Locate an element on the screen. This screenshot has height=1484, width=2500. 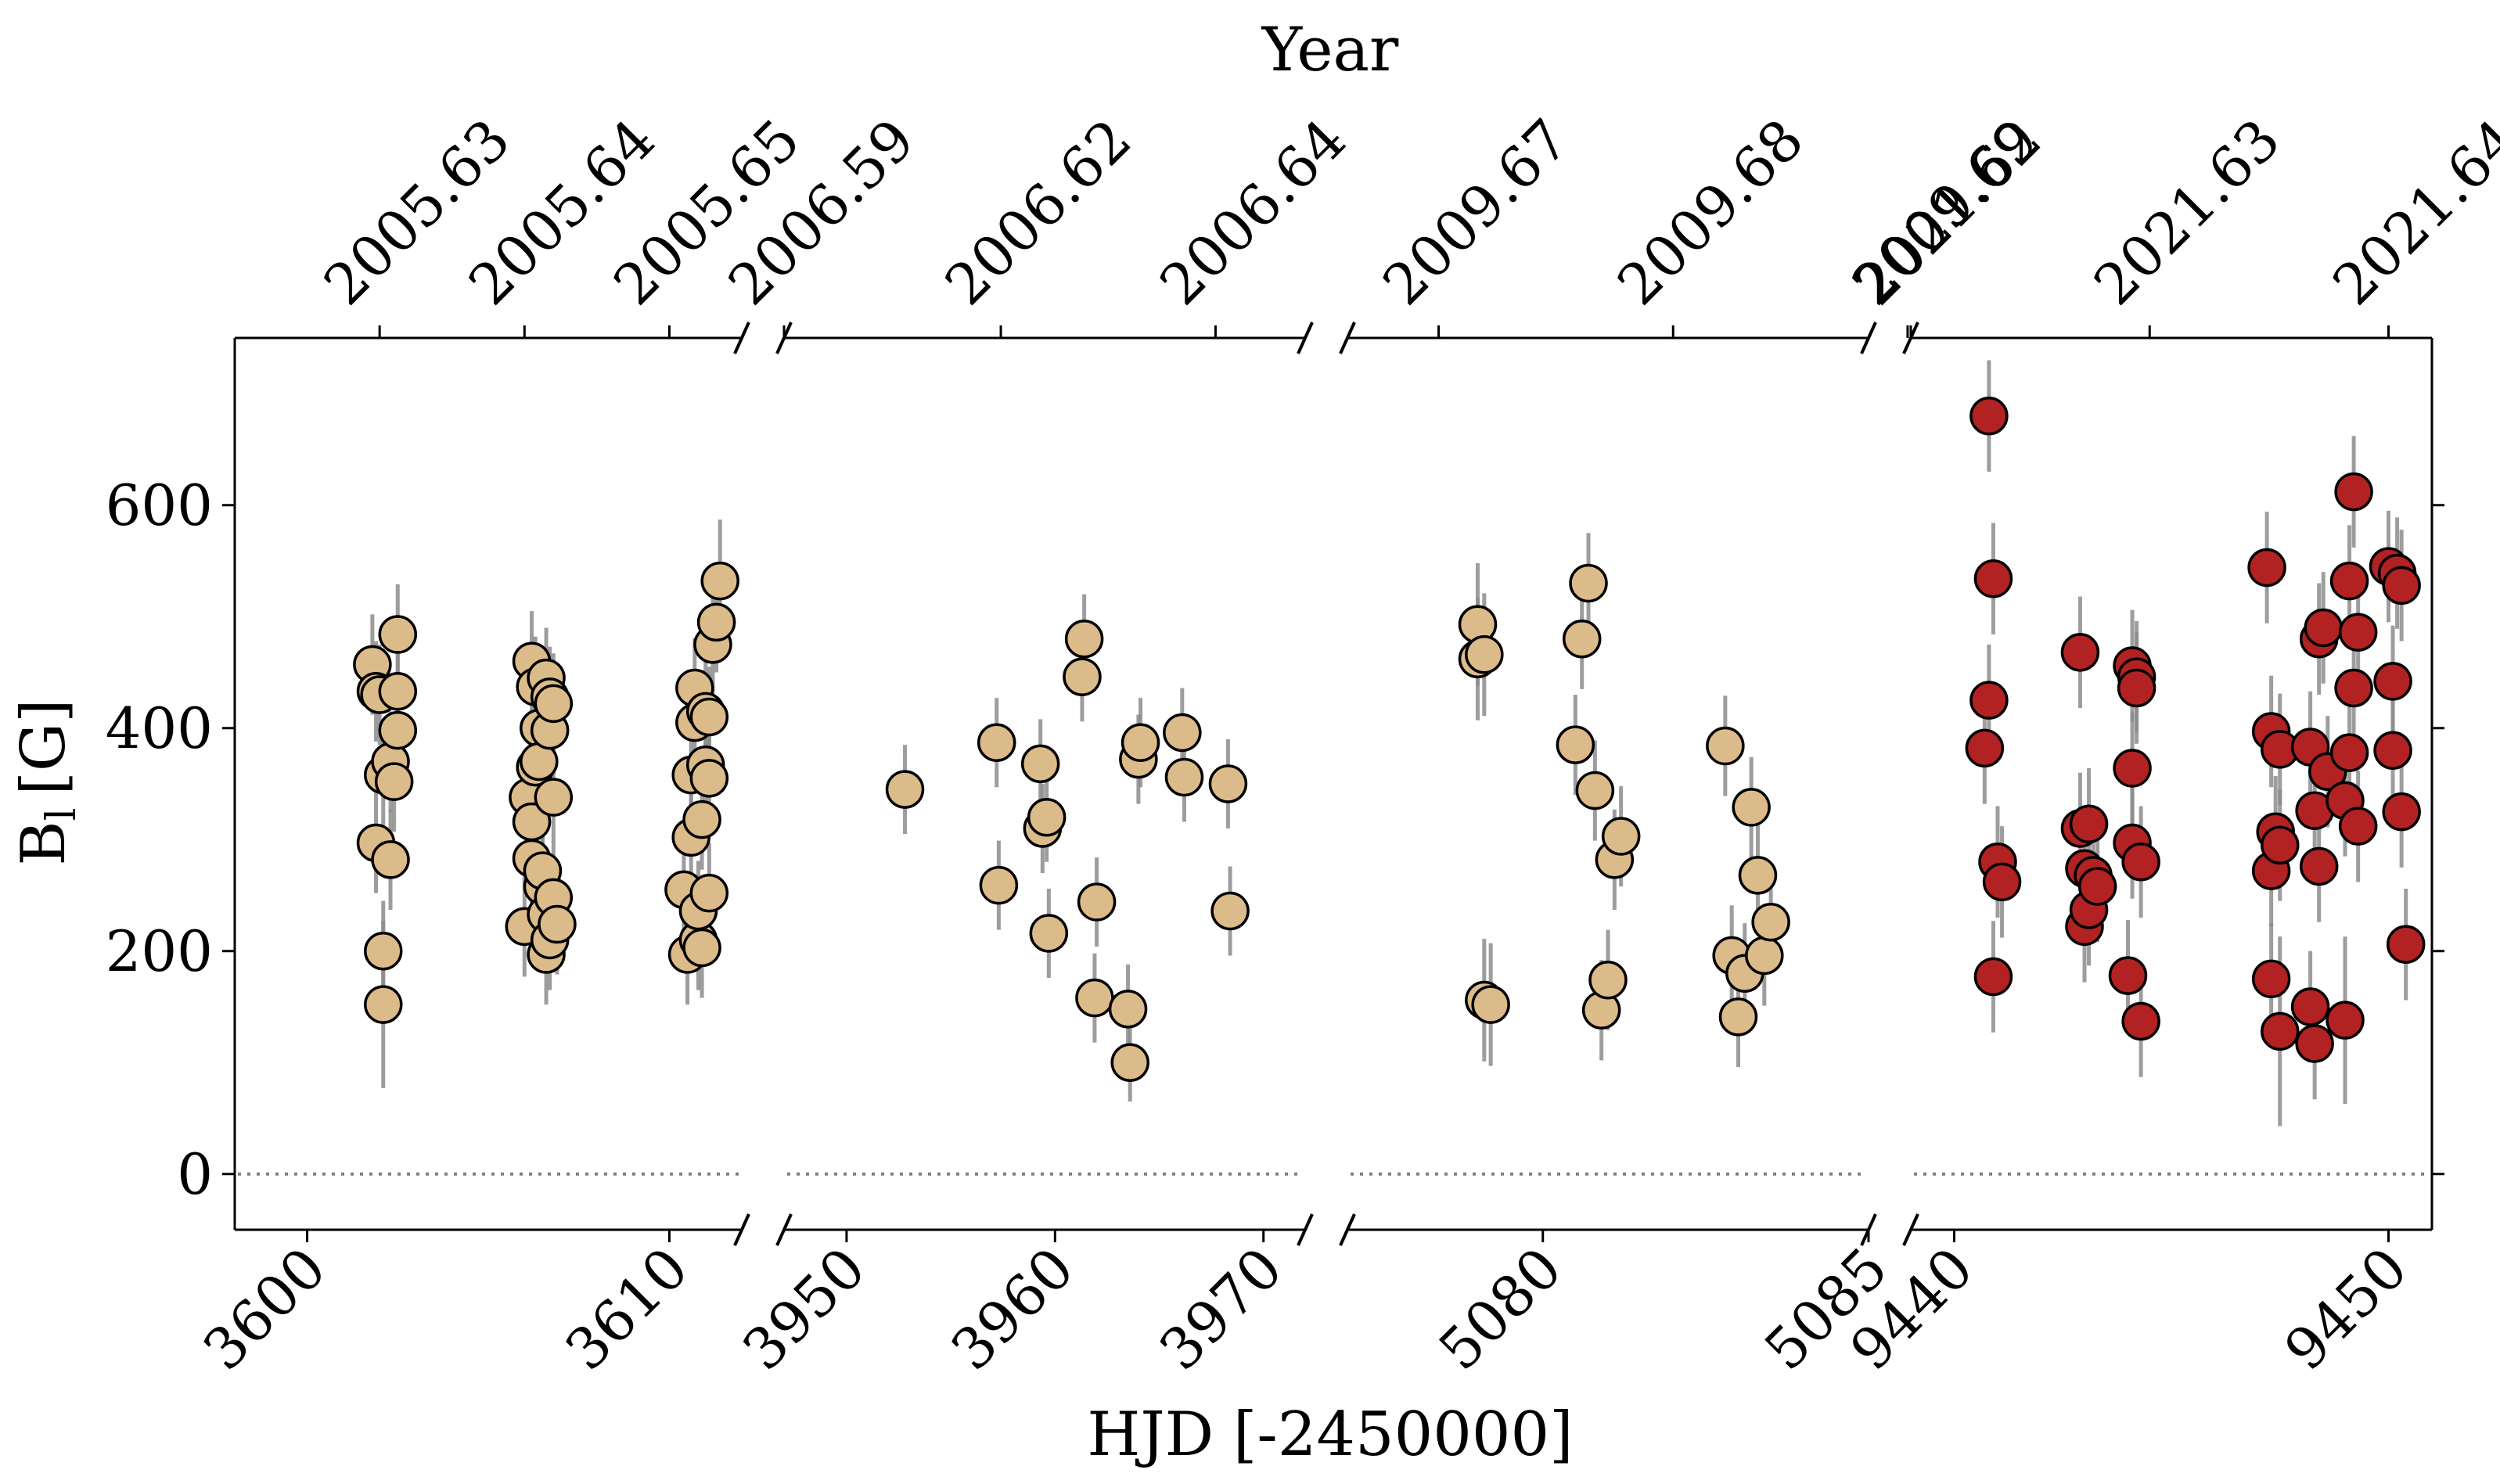
x-axis-title: HJD [-2450000] is located at coordinates (1330, 1435).